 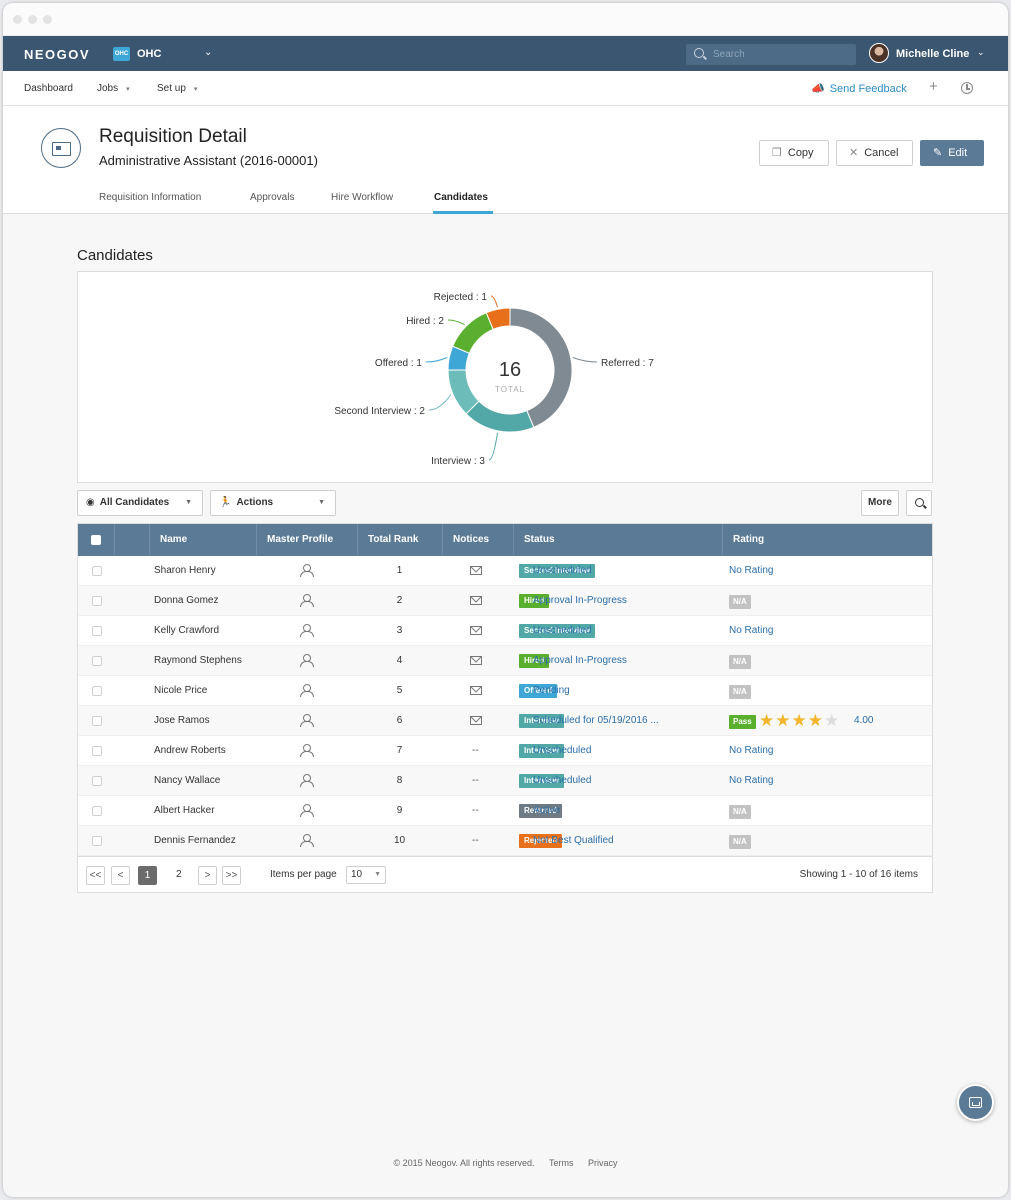 I want to click on column-header-rating: Rating, so click(x=827, y=540).